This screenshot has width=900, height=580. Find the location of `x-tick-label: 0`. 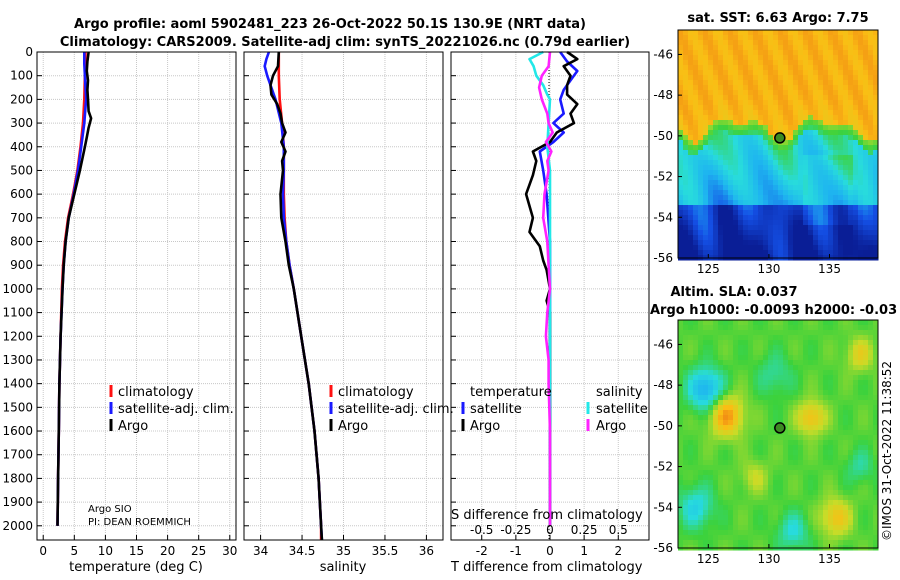

x-tick-label: 0 is located at coordinates (550, 551).